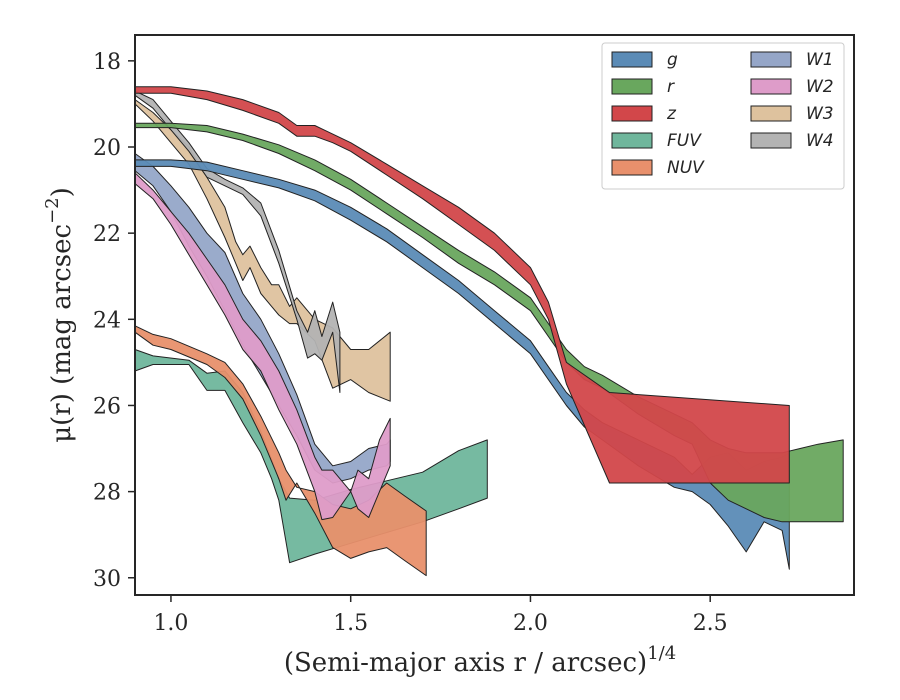 The height and width of the screenshot is (700, 900). What do you see at coordinates (672, 60) in the screenshot?
I see `legend-label-g: g` at bounding box center [672, 60].